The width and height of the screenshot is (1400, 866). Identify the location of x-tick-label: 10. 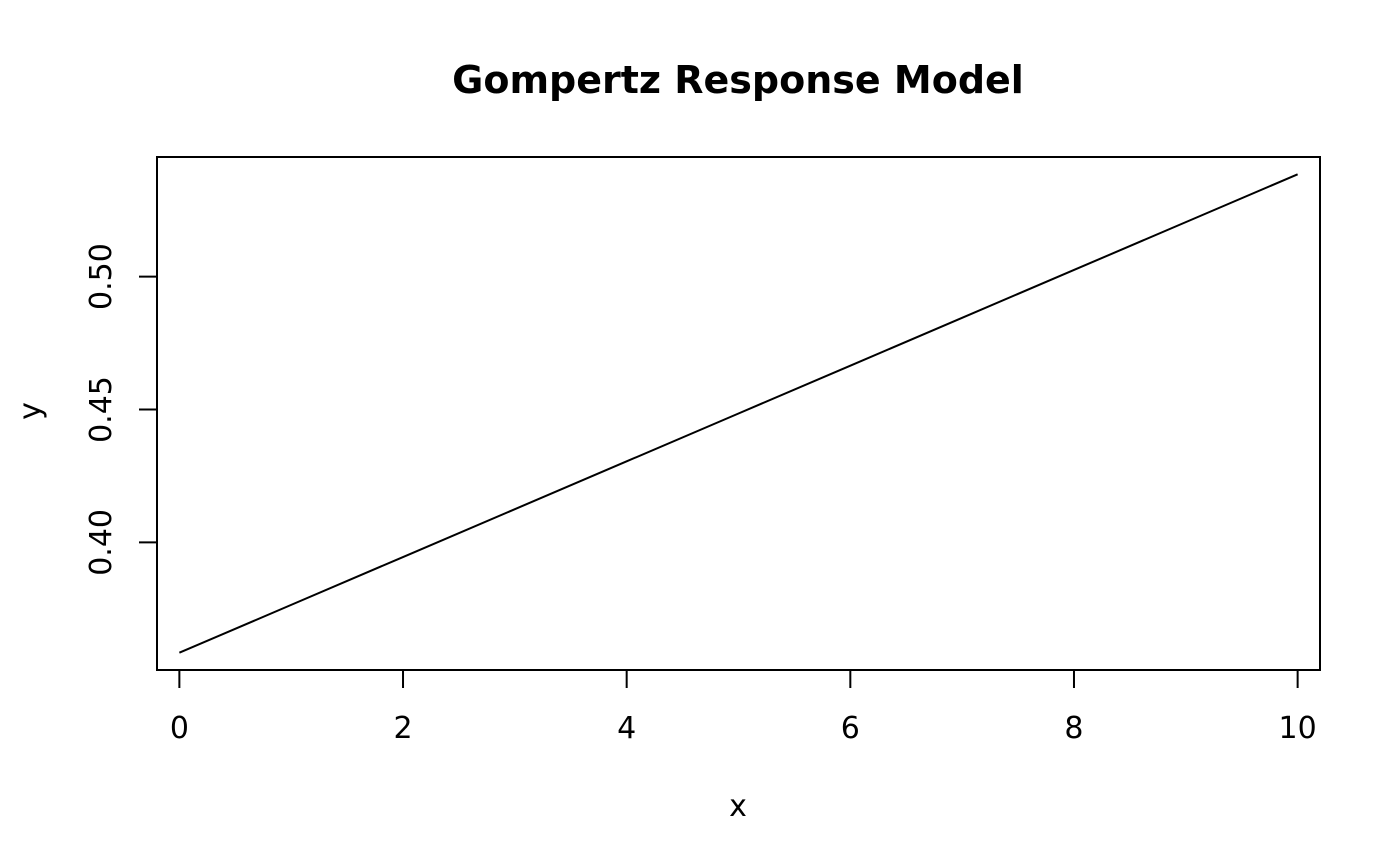
(1298, 728).